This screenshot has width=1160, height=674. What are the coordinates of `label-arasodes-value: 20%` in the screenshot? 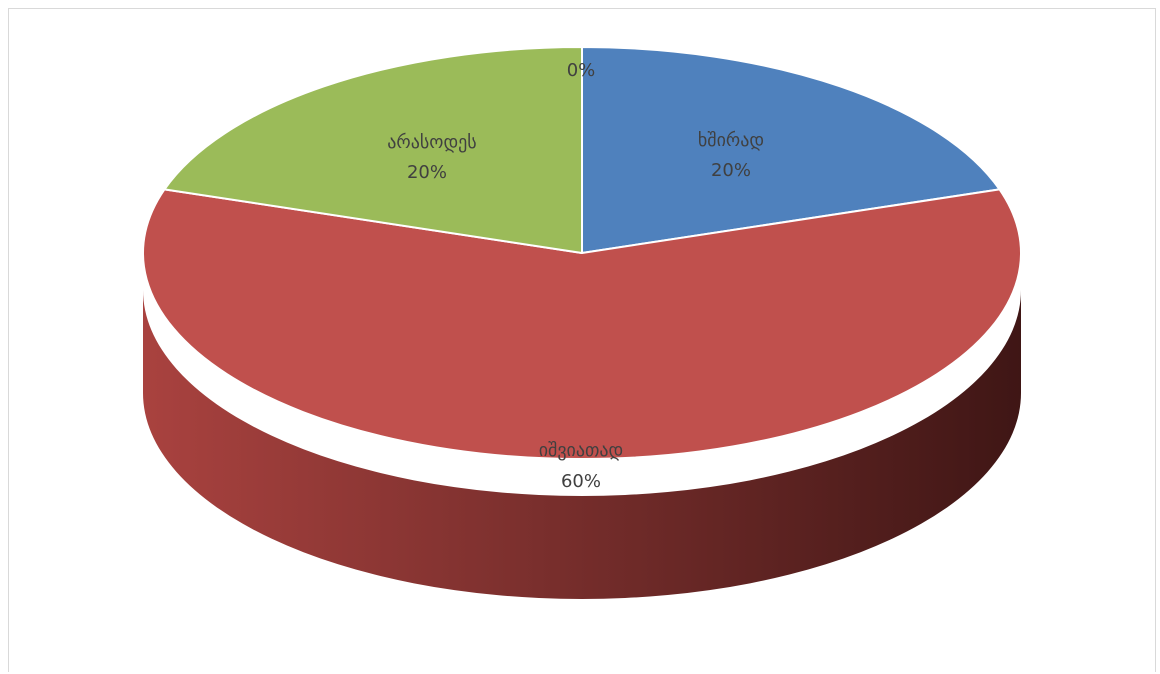 It's located at (427, 172).